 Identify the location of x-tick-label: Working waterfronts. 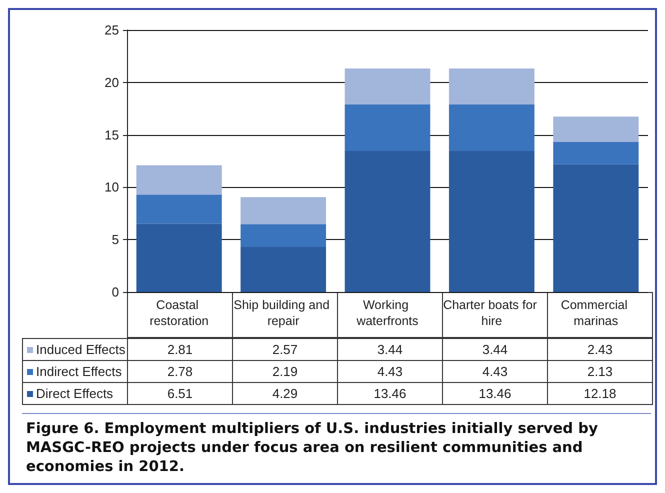
(387, 313).